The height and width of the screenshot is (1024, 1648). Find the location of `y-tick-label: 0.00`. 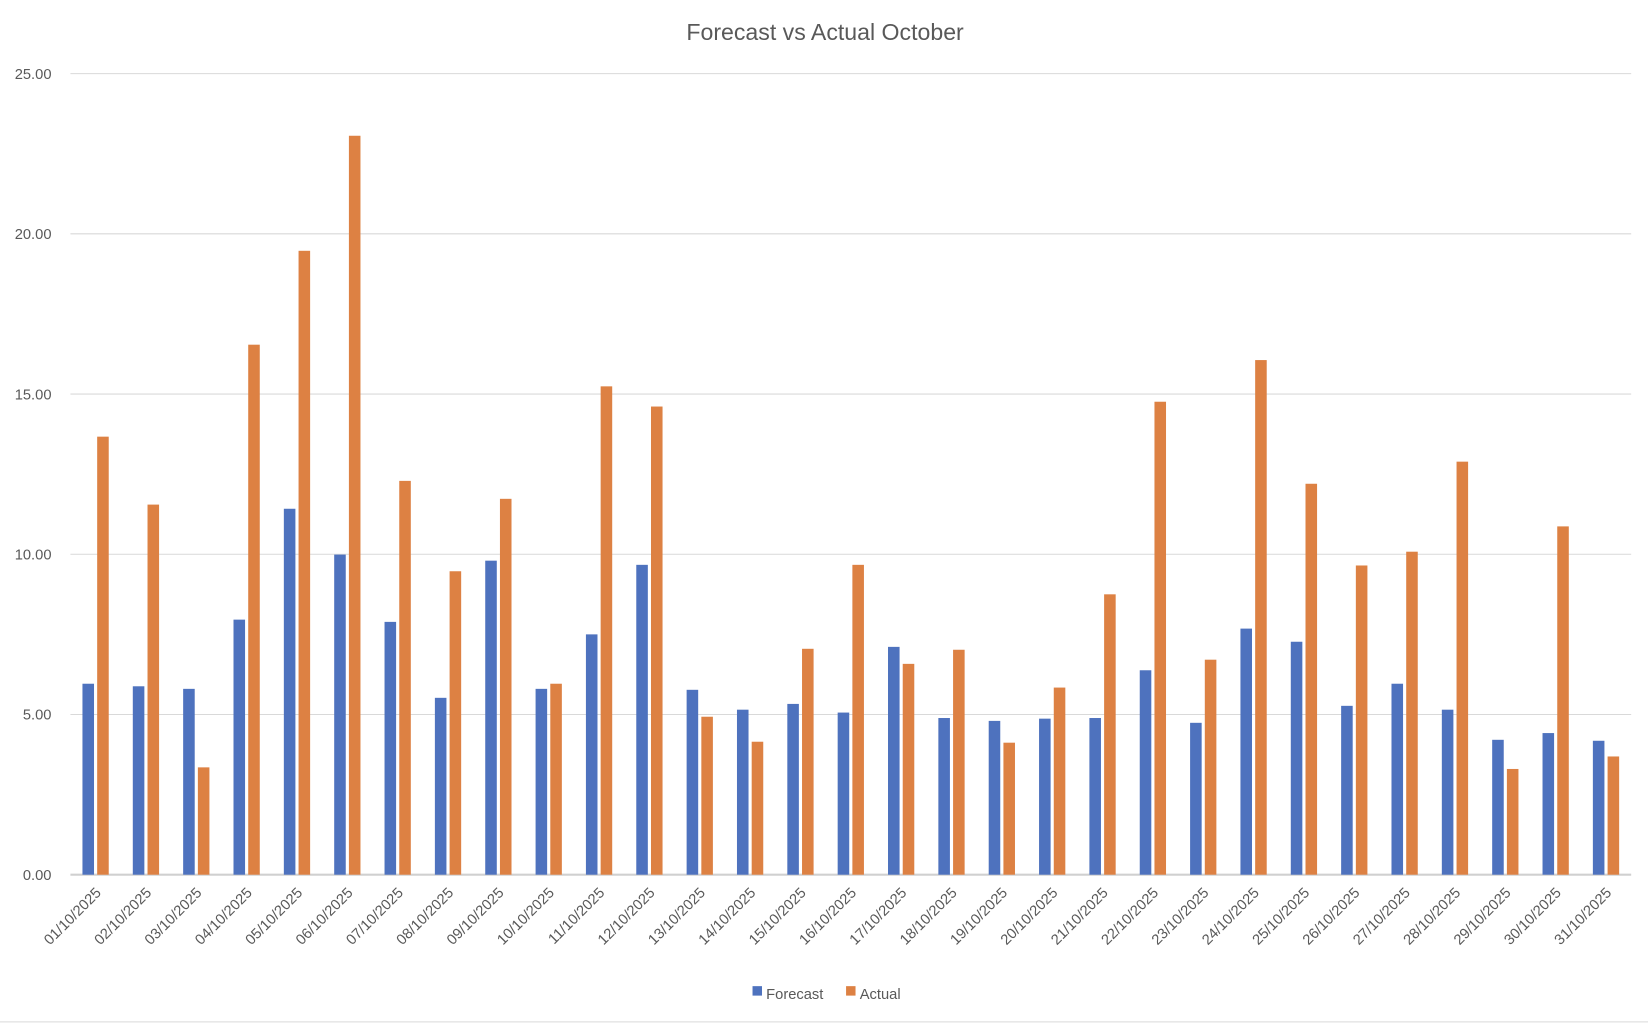

y-tick-label: 0.00 is located at coordinates (37, 876).